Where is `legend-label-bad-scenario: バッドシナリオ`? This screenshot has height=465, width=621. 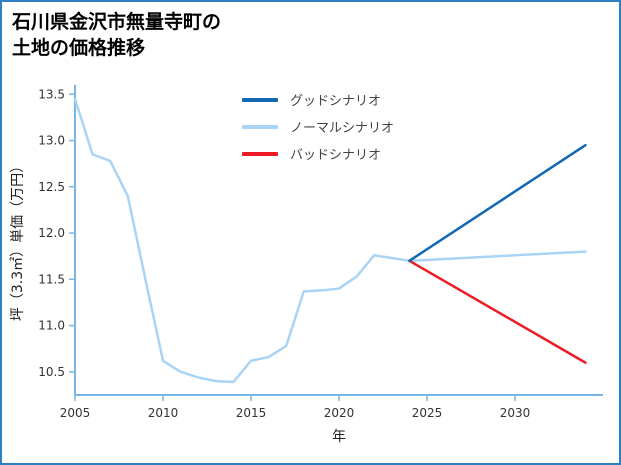
legend-label-bad-scenario: バッドシナリオ is located at coordinates (336, 155).